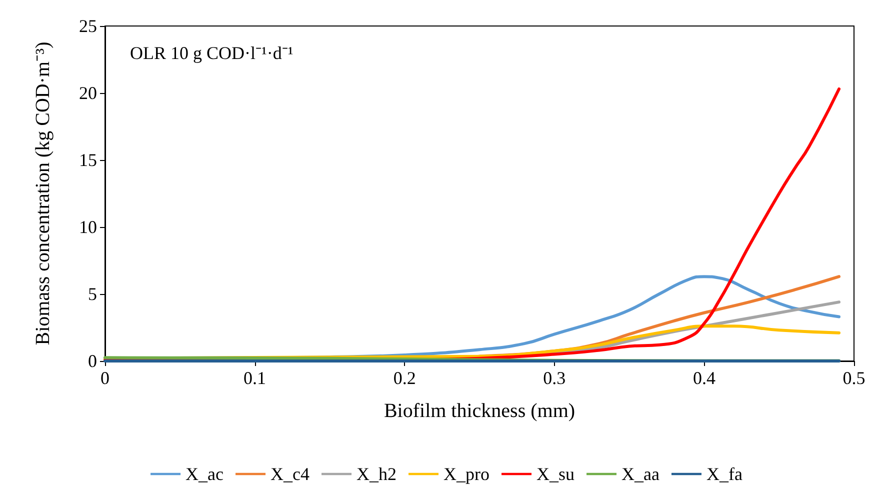 The height and width of the screenshot is (502, 893). What do you see at coordinates (92, 361) in the screenshot?
I see `y-tick-label: 0` at bounding box center [92, 361].